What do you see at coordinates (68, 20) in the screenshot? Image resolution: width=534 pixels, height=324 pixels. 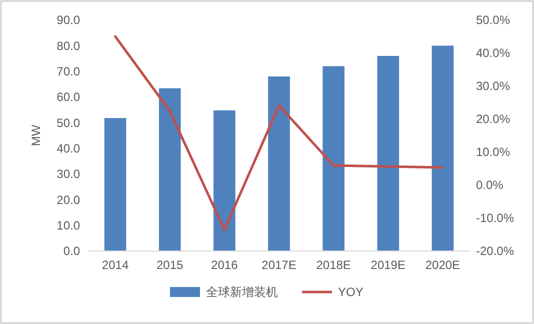 I see `y-tick-label: 90.0` at bounding box center [68, 20].